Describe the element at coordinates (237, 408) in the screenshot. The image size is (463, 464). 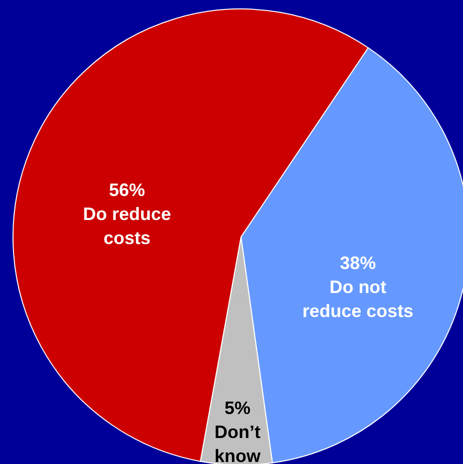
I see `data-label: 5%` at that location.